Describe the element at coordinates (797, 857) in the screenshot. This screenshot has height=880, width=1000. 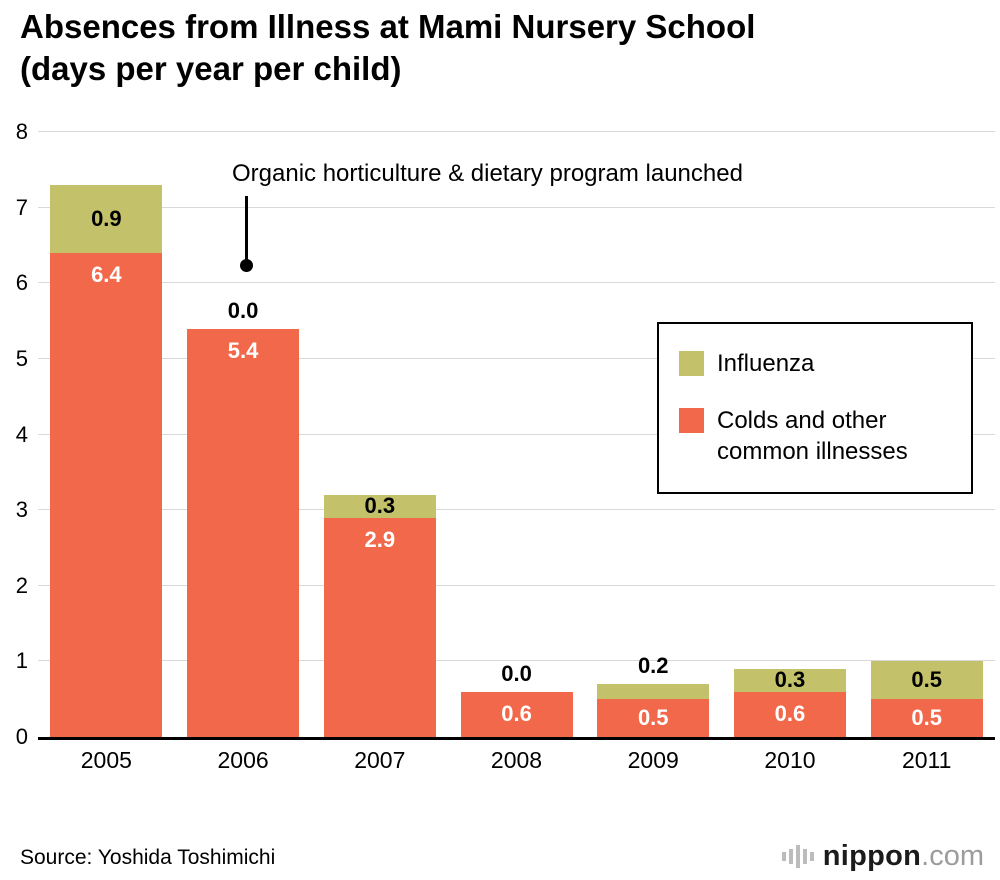
I see `soundbars-icon` at that location.